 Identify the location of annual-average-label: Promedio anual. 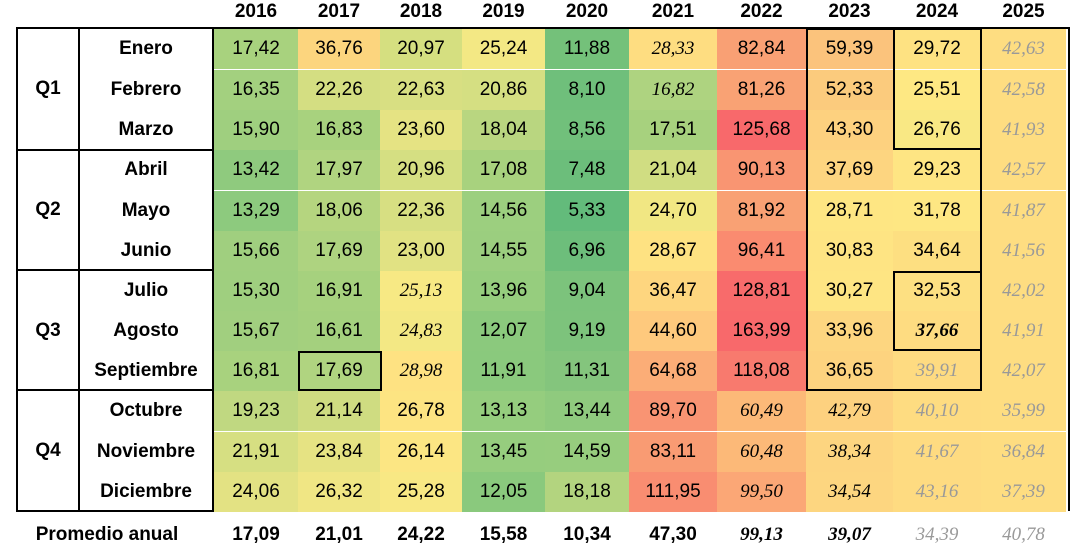
(107, 534).